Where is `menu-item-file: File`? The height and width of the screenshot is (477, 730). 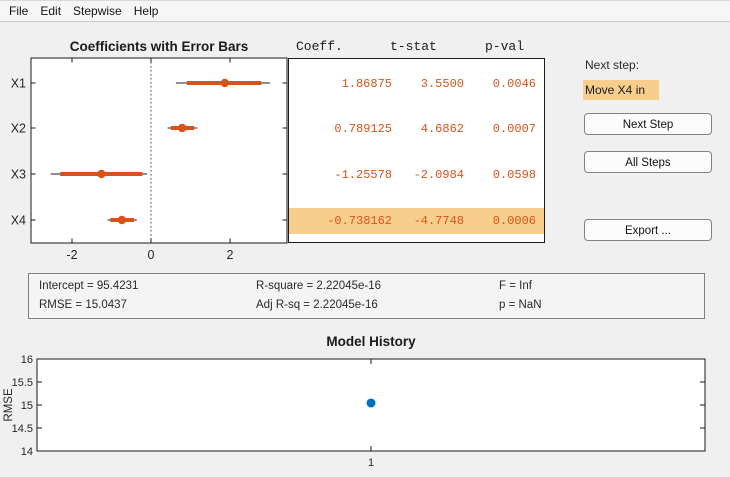
menu-item-file: File is located at coordinates (19, 11).